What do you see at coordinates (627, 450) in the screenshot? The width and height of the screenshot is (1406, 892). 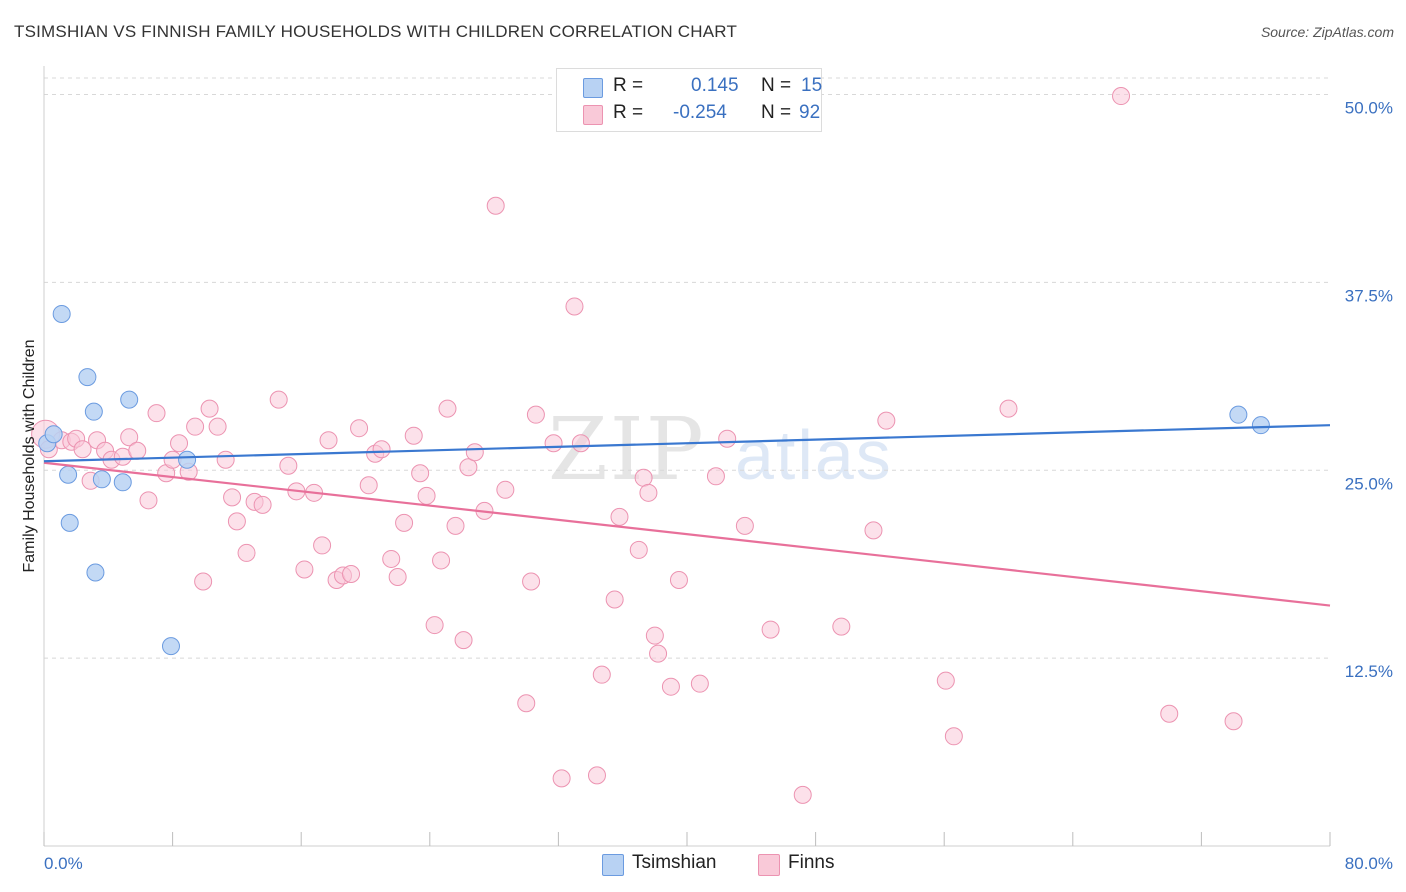 I see `watermark-zip: ZIP` at bounding box center [627, 450].